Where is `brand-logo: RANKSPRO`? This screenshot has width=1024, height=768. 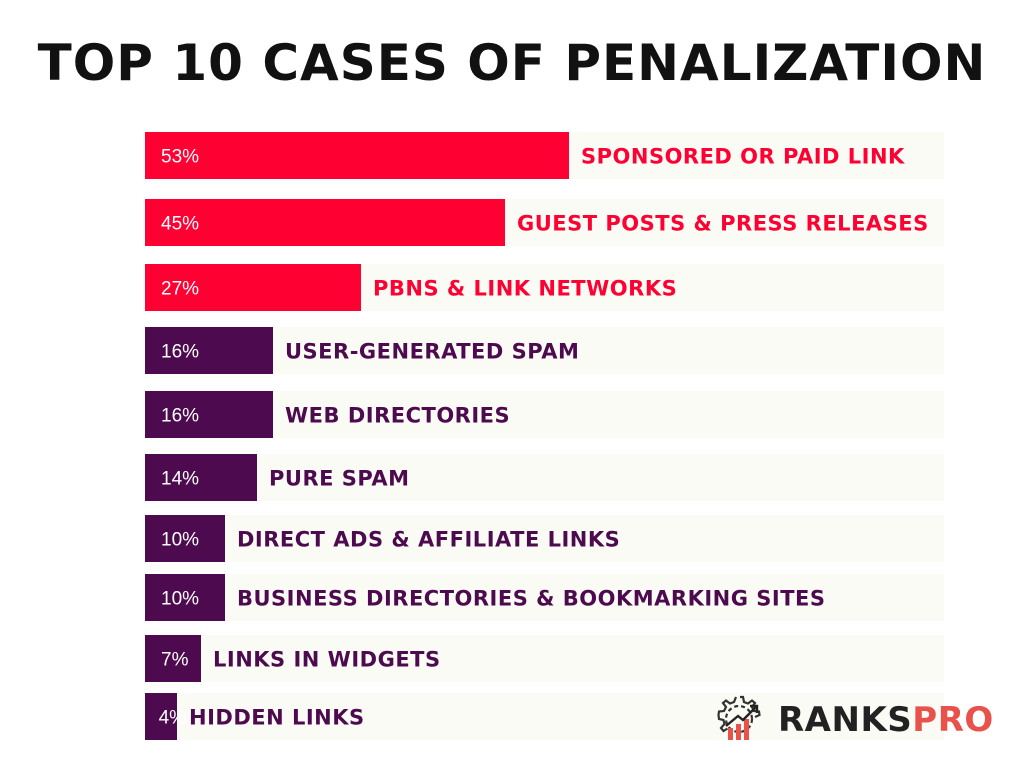 brand-logo: RANKSPRO is located at coordinates (853, 720).